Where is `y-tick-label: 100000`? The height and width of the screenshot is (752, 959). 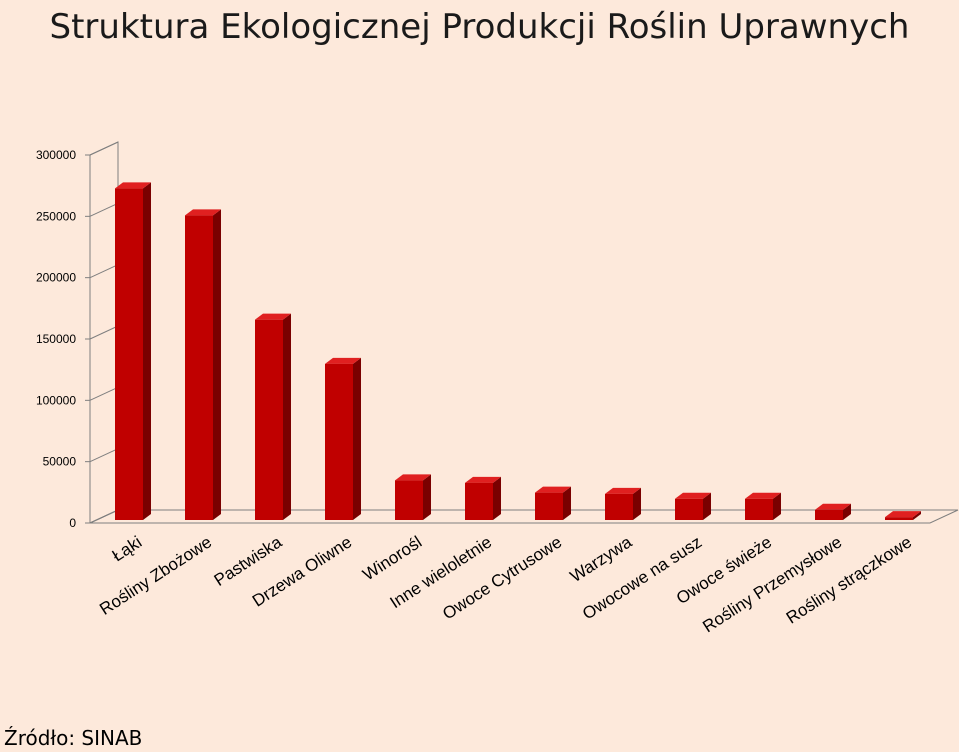 y-tick-label: 100000 is located at coordinates (56, 400).